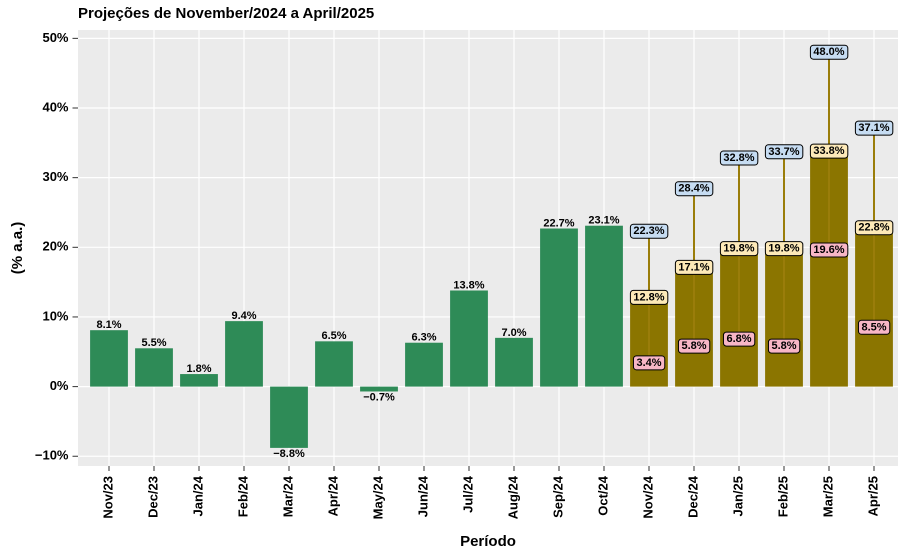 Image resolution: width=907 pixels, height=551 pixels. What do you see at coordinates (782, 496) in the screenshot?
I see `x-tick-label: Feb/25` at bounding box center [782, 496].